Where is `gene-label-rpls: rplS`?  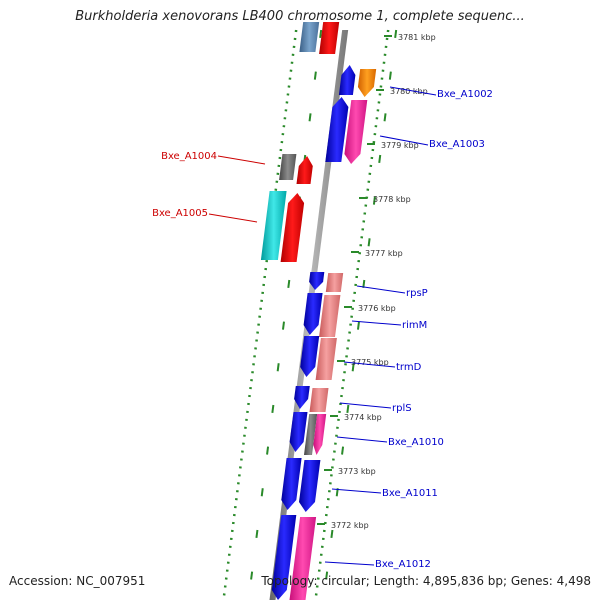
gene-label-rpls: rplS is located at coordinates (402, 408).